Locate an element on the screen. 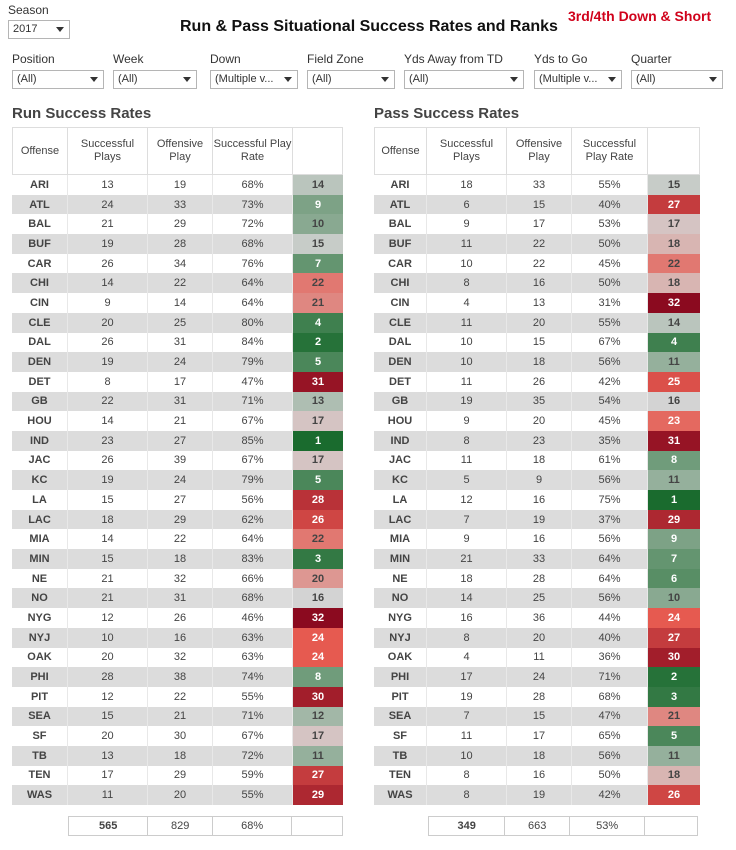 The height and width of the screenshot is (850, 736). value-cell: 21 is located at coordinates (180, 716).